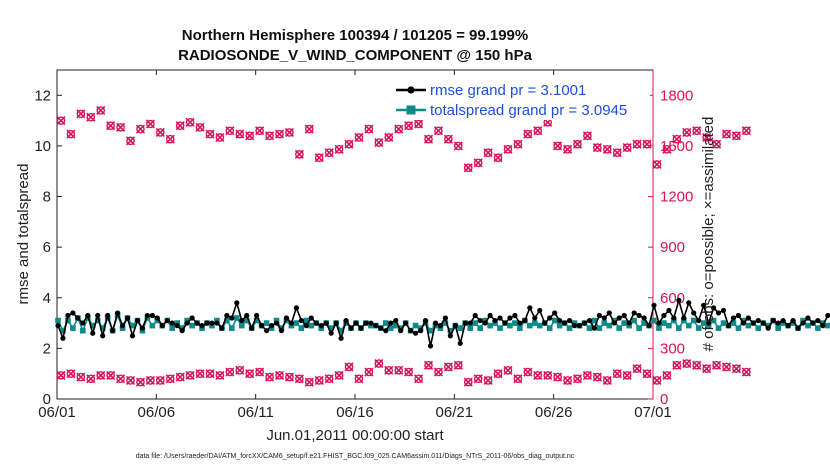  What do you see at coordinates (403, 373) in the screenshot?
I see `obs-assimilated-series` at bounding box center [403, 373].